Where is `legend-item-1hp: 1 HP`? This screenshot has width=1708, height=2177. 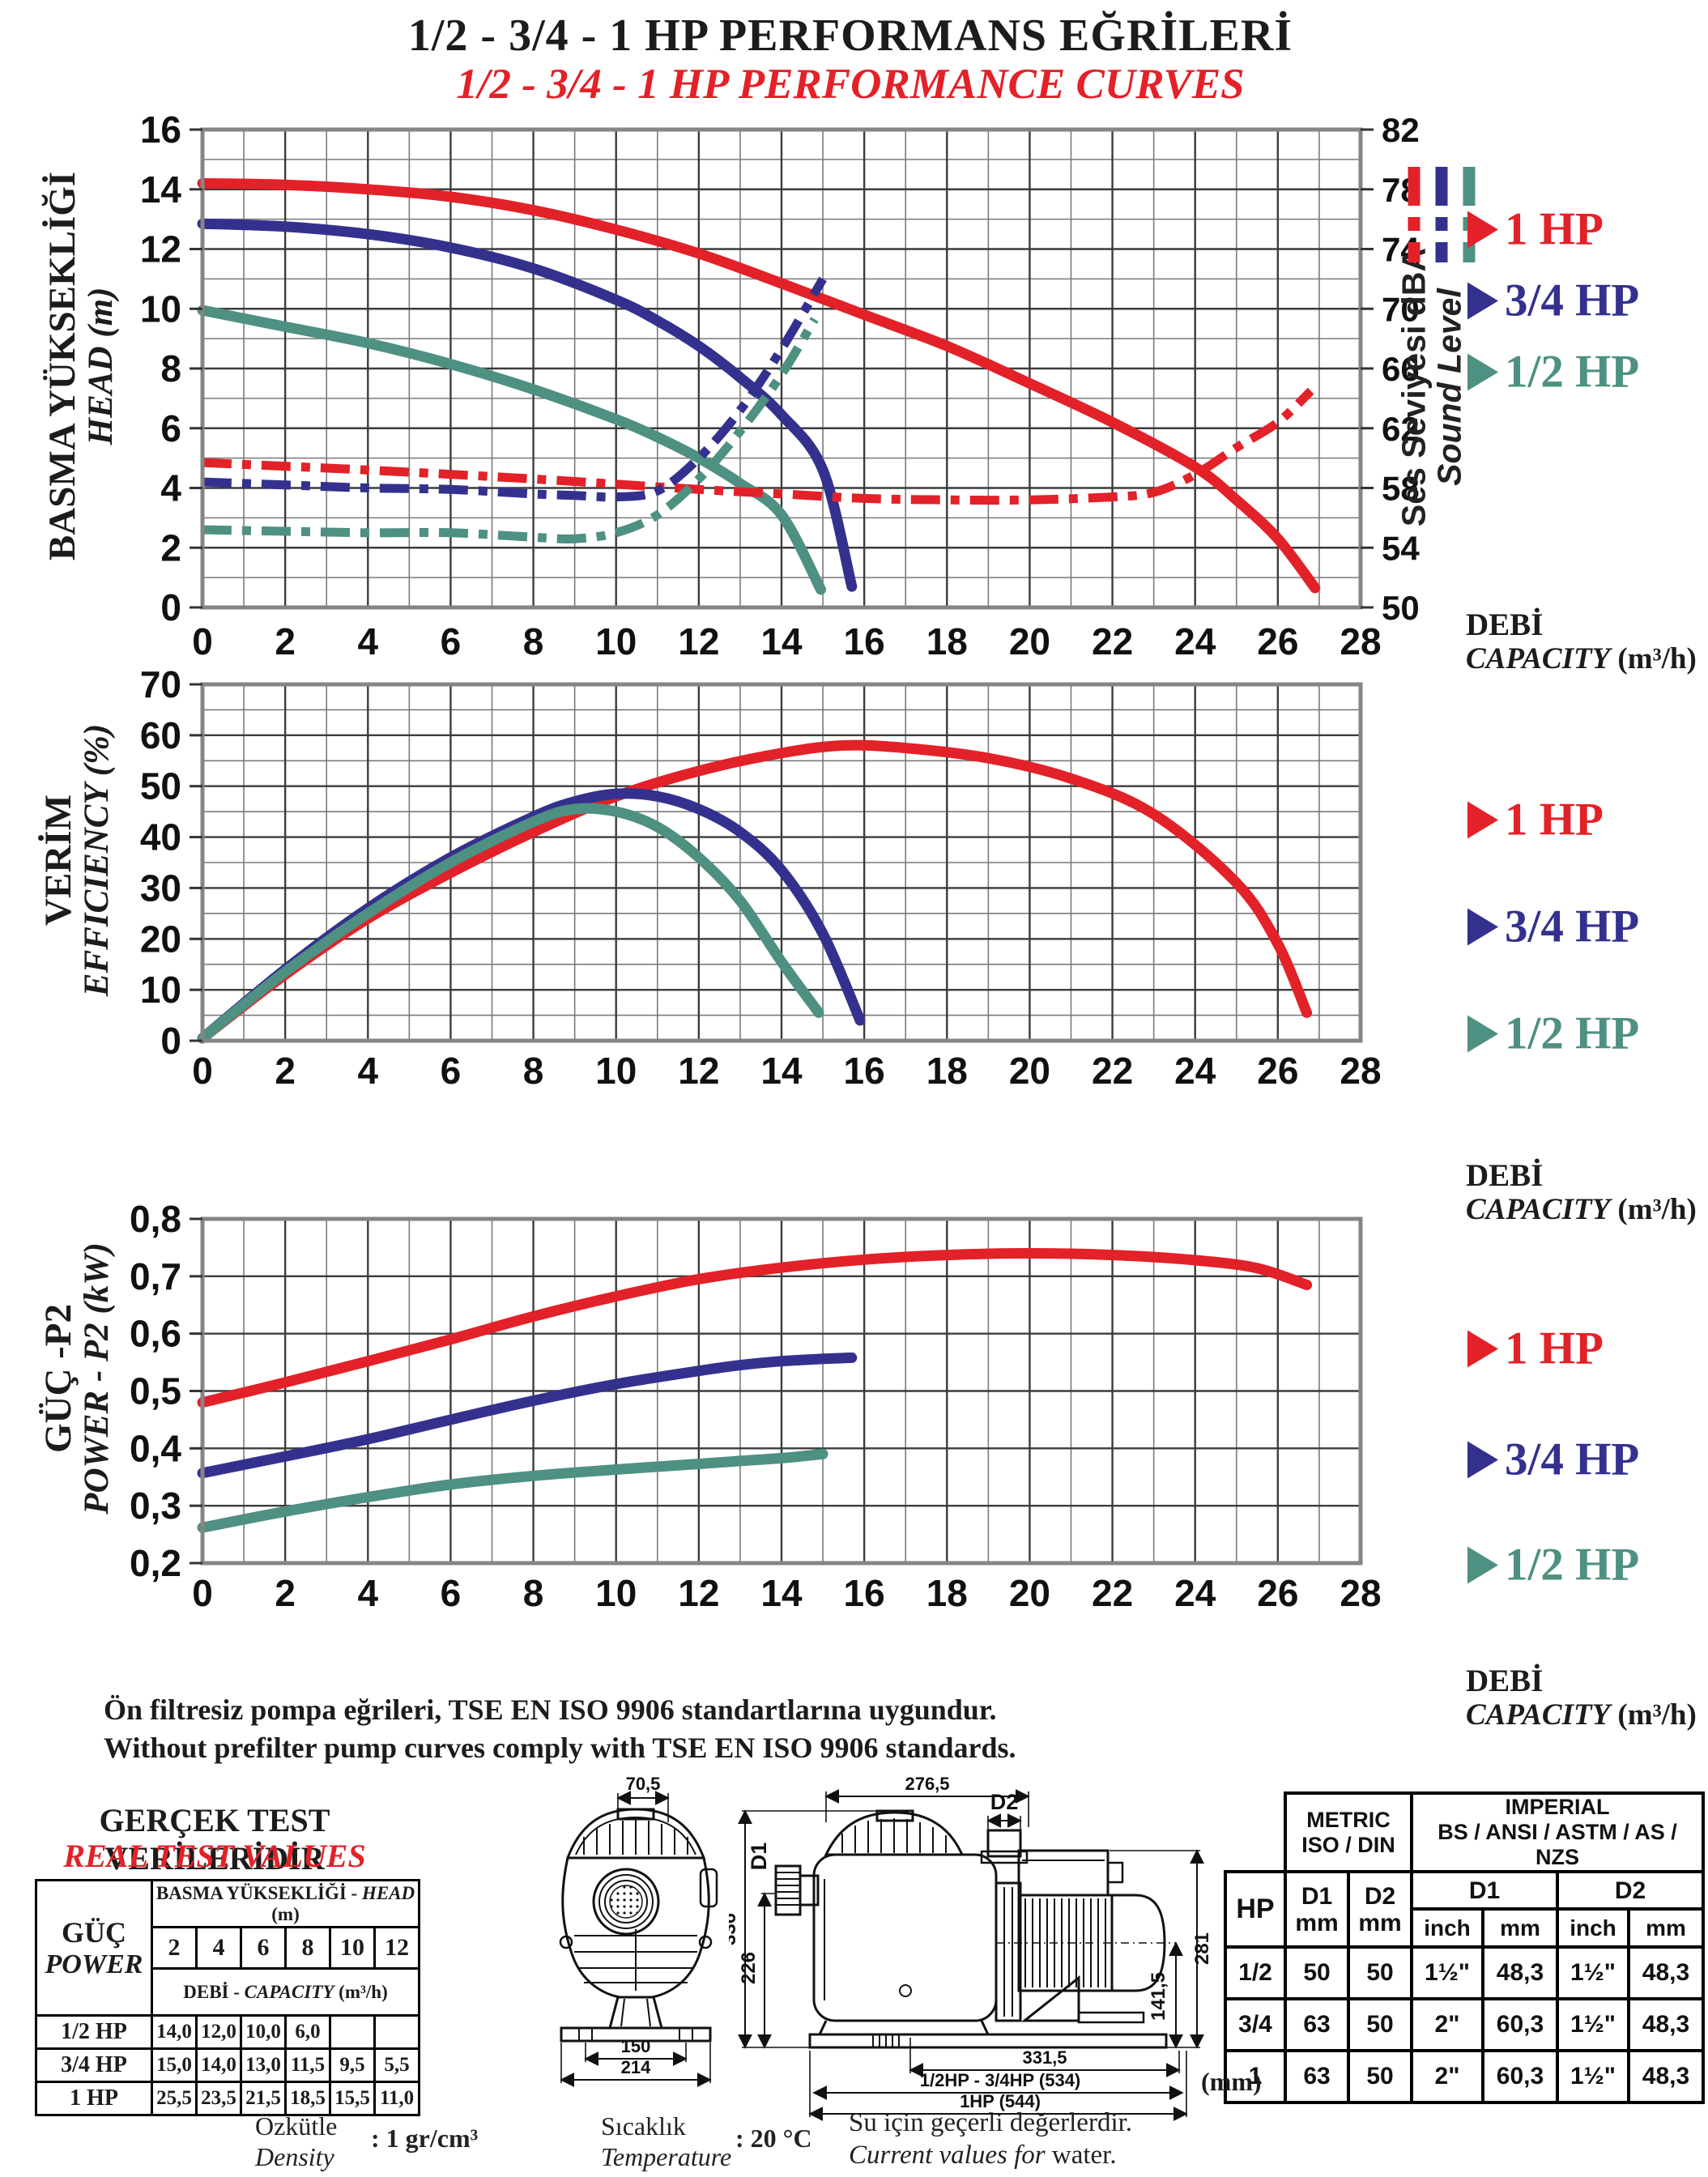
legend-item-1hp: 1 HP is located at coordinates (1536, 229).